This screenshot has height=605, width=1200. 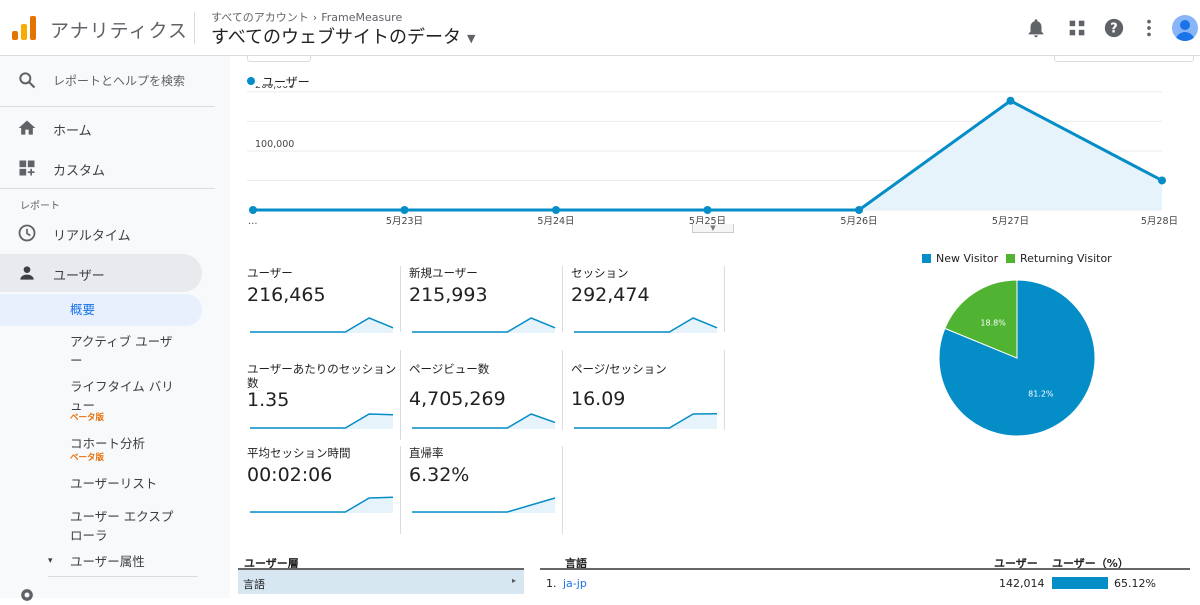 What do you see at coordinates (513, 580) in the screenshot?
I see `chevron-right-icon: ▸` at bounding box center [513, 580].